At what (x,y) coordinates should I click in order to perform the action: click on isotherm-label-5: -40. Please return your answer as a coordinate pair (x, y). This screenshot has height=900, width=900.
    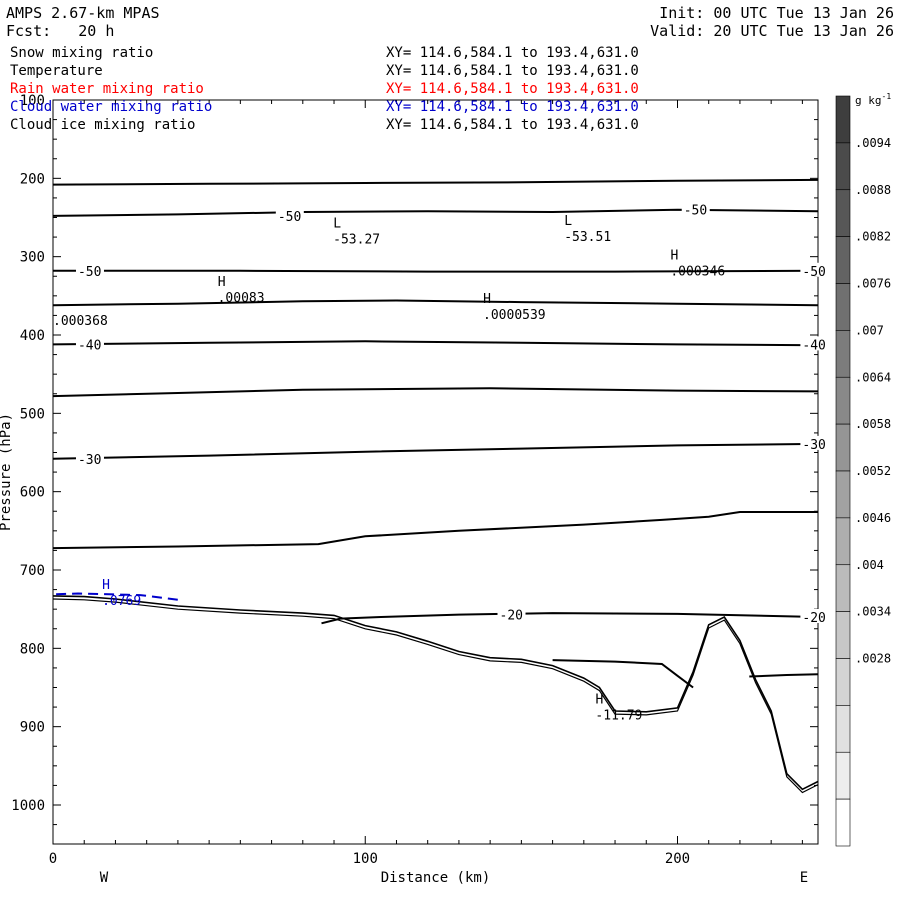
    Looking at the image, I should click on (813, 345).